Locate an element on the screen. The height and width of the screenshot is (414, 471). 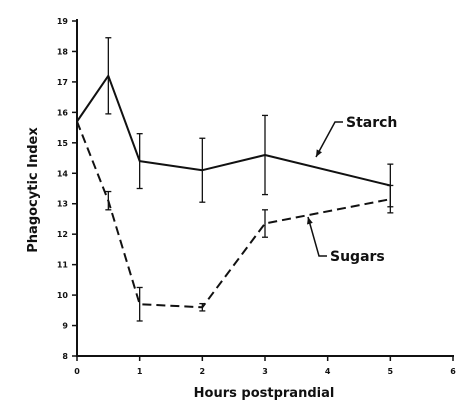
callout-arrow-starch-arrowhead is located at coordinates (319, 153).